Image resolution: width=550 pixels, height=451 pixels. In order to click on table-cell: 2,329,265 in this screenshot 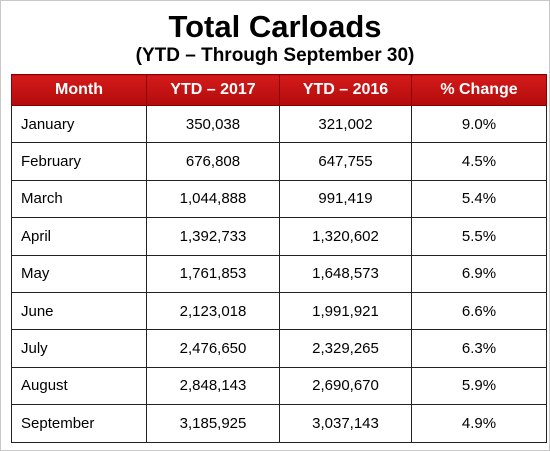, I will do `click(345, 348)`.